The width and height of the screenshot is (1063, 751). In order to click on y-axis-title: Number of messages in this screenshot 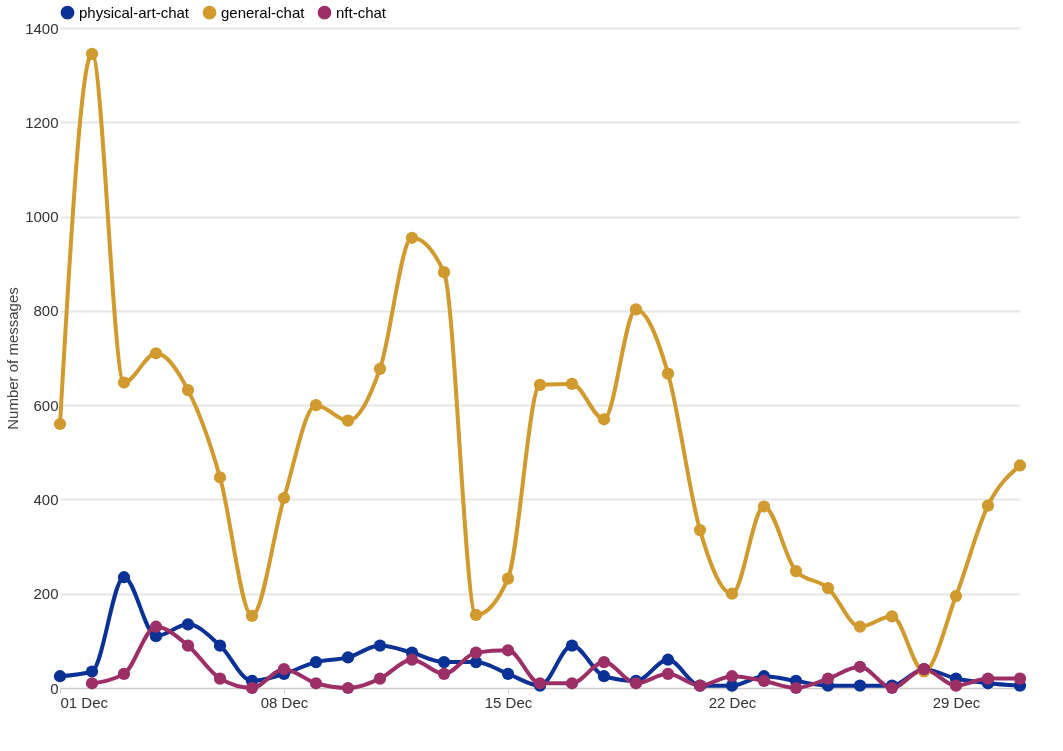, I will do `click(13, 358)`.